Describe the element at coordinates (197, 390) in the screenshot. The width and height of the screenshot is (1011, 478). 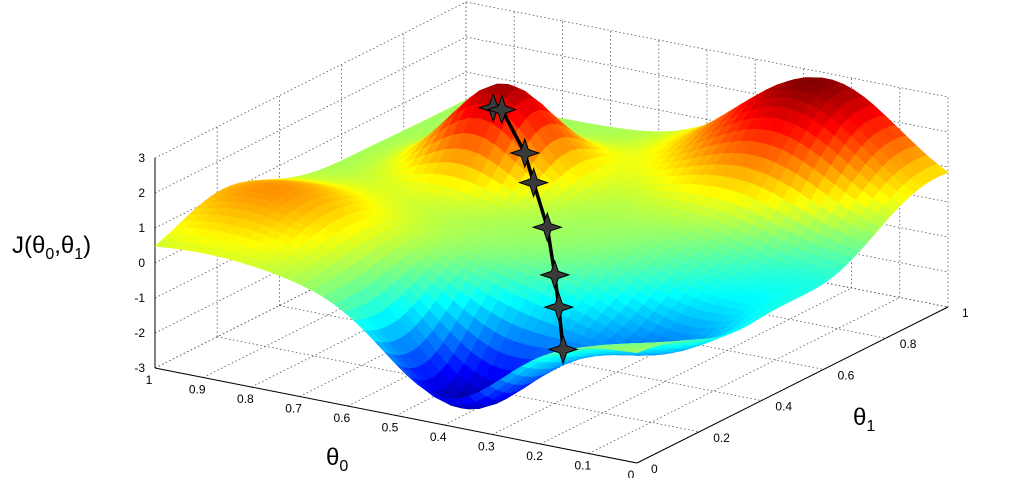
I see `x-tick-label: 0.9` at that location.